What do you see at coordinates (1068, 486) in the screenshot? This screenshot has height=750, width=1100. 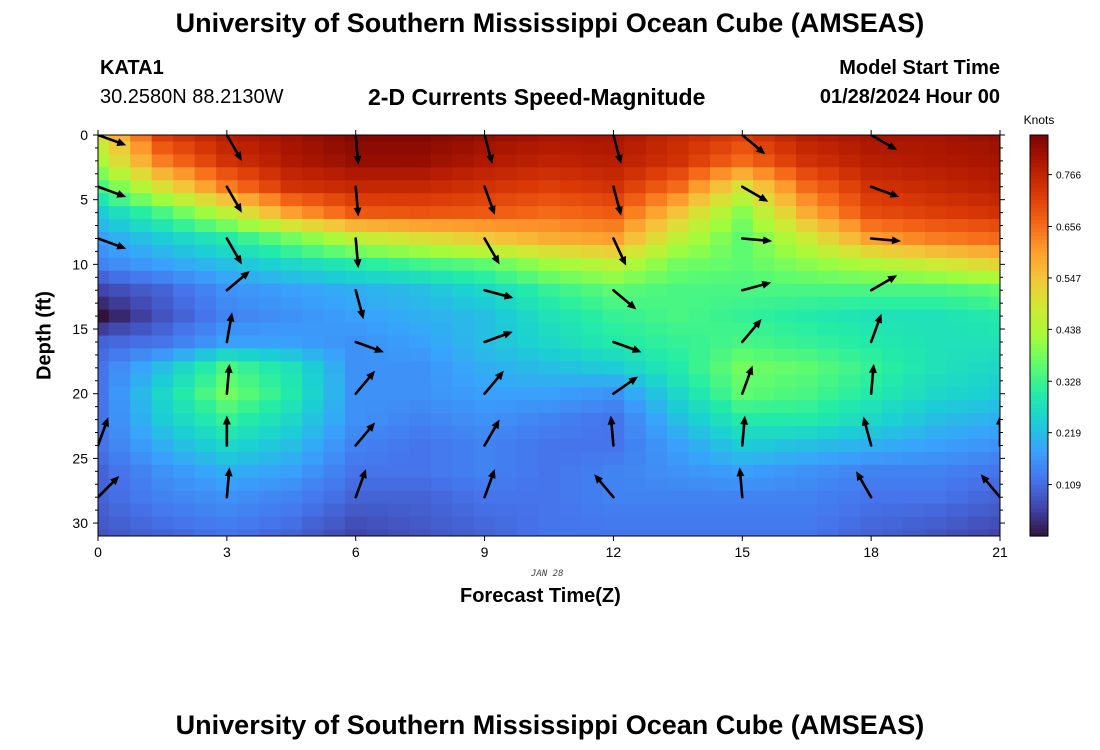 I see `colorbar-tick-label: 0.109` at bounding box center [1068, 486].